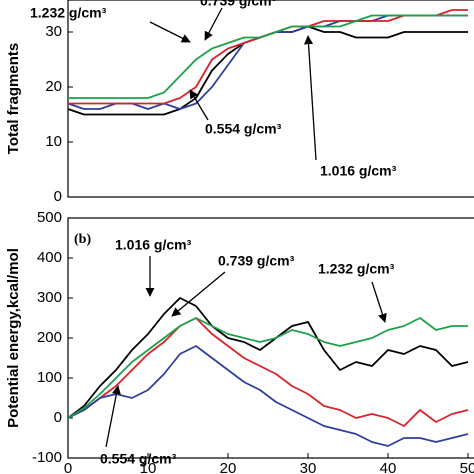 The width and height of the screenshot is (474, 474). Describe the element at coordinates (228, 467) in the screenshot. I see `x-tick-label: 20` at that location.